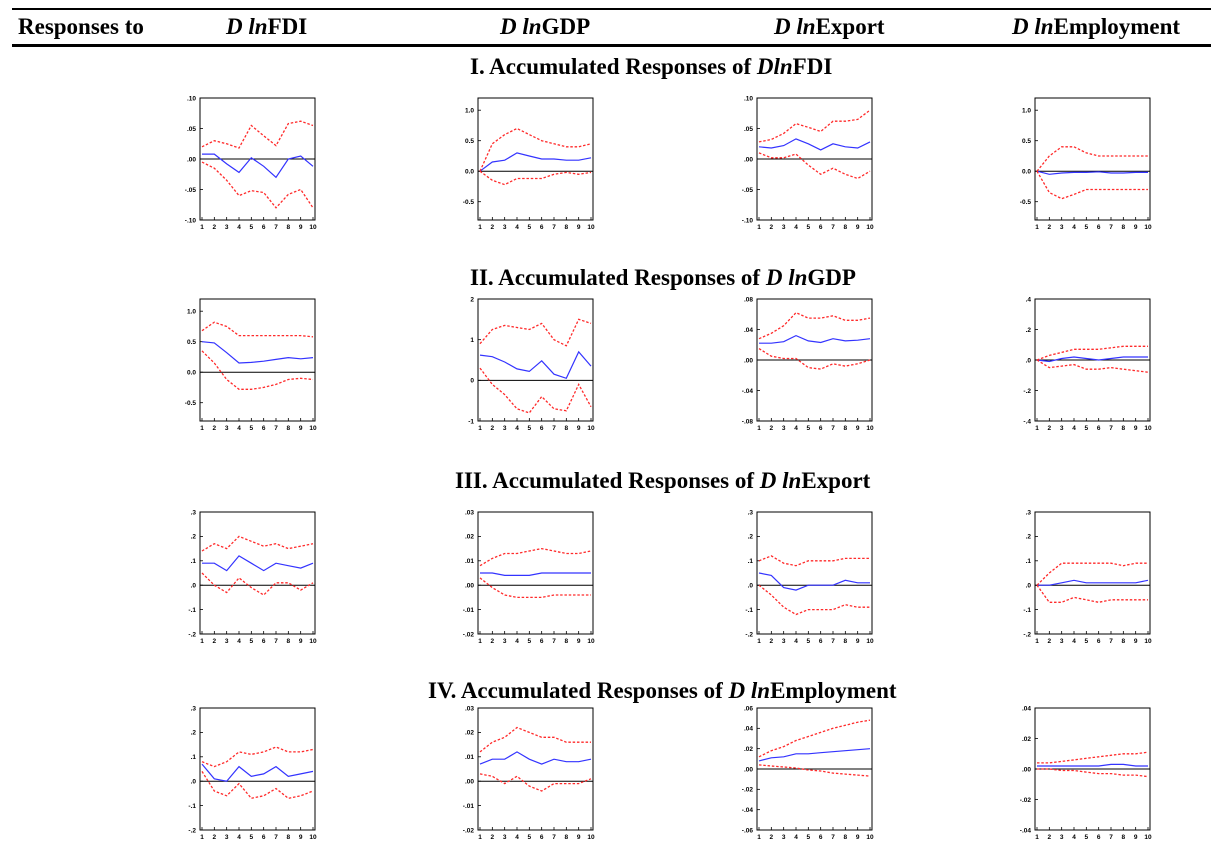 The image size is (1211, 867). What do you see at coordinates (808, 163) in the screenshot?
I see `irf-panel-r1-c3: .10 .05 .00 -.05 -.101 2 3 4 5 6 7 8 9 10` at bounding box center [808, 163].